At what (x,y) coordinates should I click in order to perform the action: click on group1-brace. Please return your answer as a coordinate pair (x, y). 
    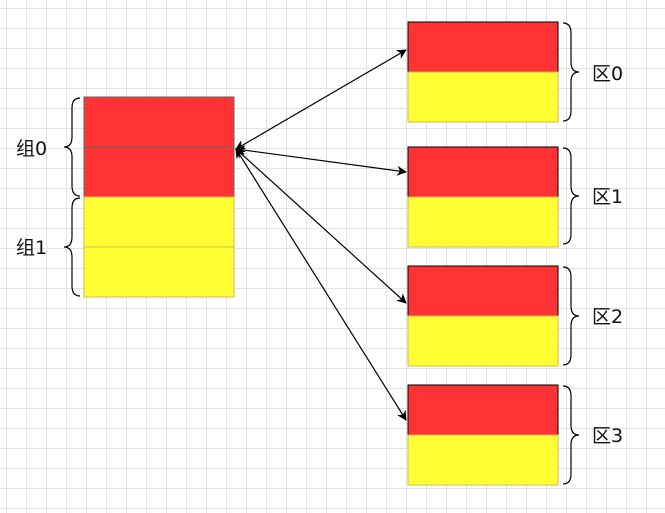
    Looking at the image, I should click on (72, 247).